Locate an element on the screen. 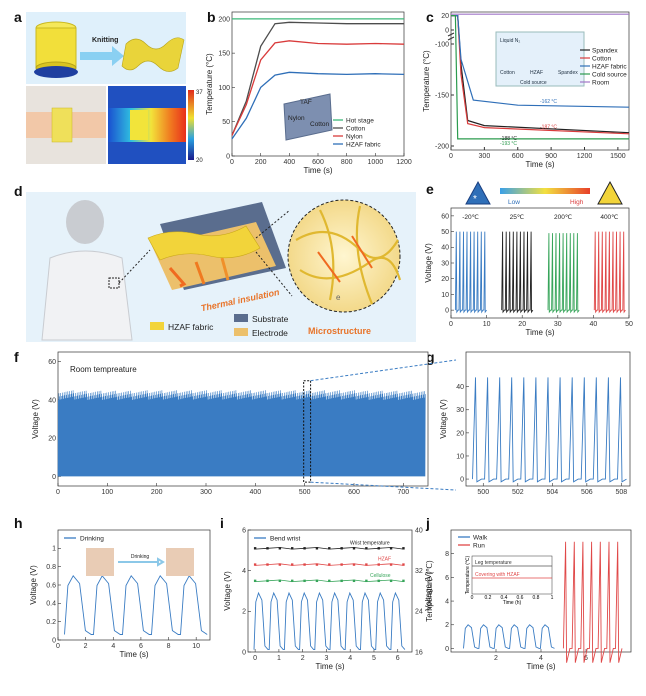  chart-f-signal is located at coordinates (241, 433).